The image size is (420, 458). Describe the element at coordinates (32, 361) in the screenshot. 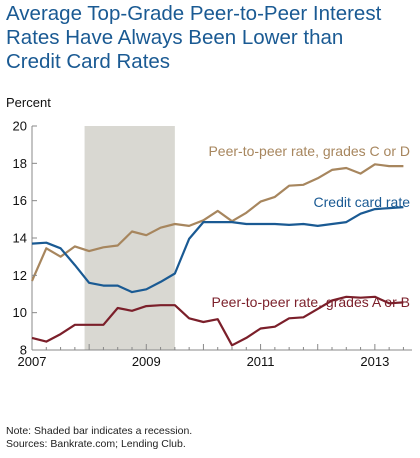

I see `x-tick-label: 2007` at that location.